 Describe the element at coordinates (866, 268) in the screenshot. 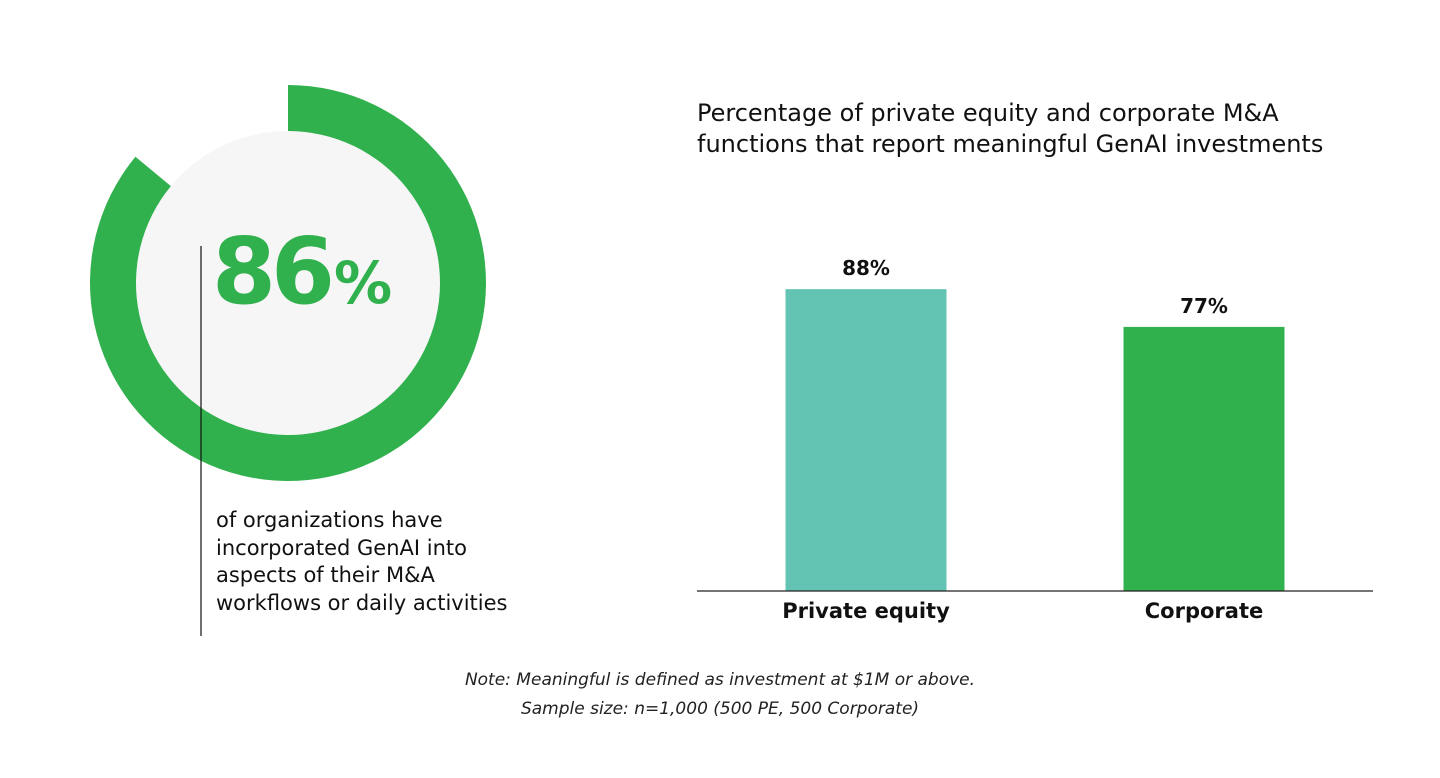

I see `data-label: 88%` at that location.